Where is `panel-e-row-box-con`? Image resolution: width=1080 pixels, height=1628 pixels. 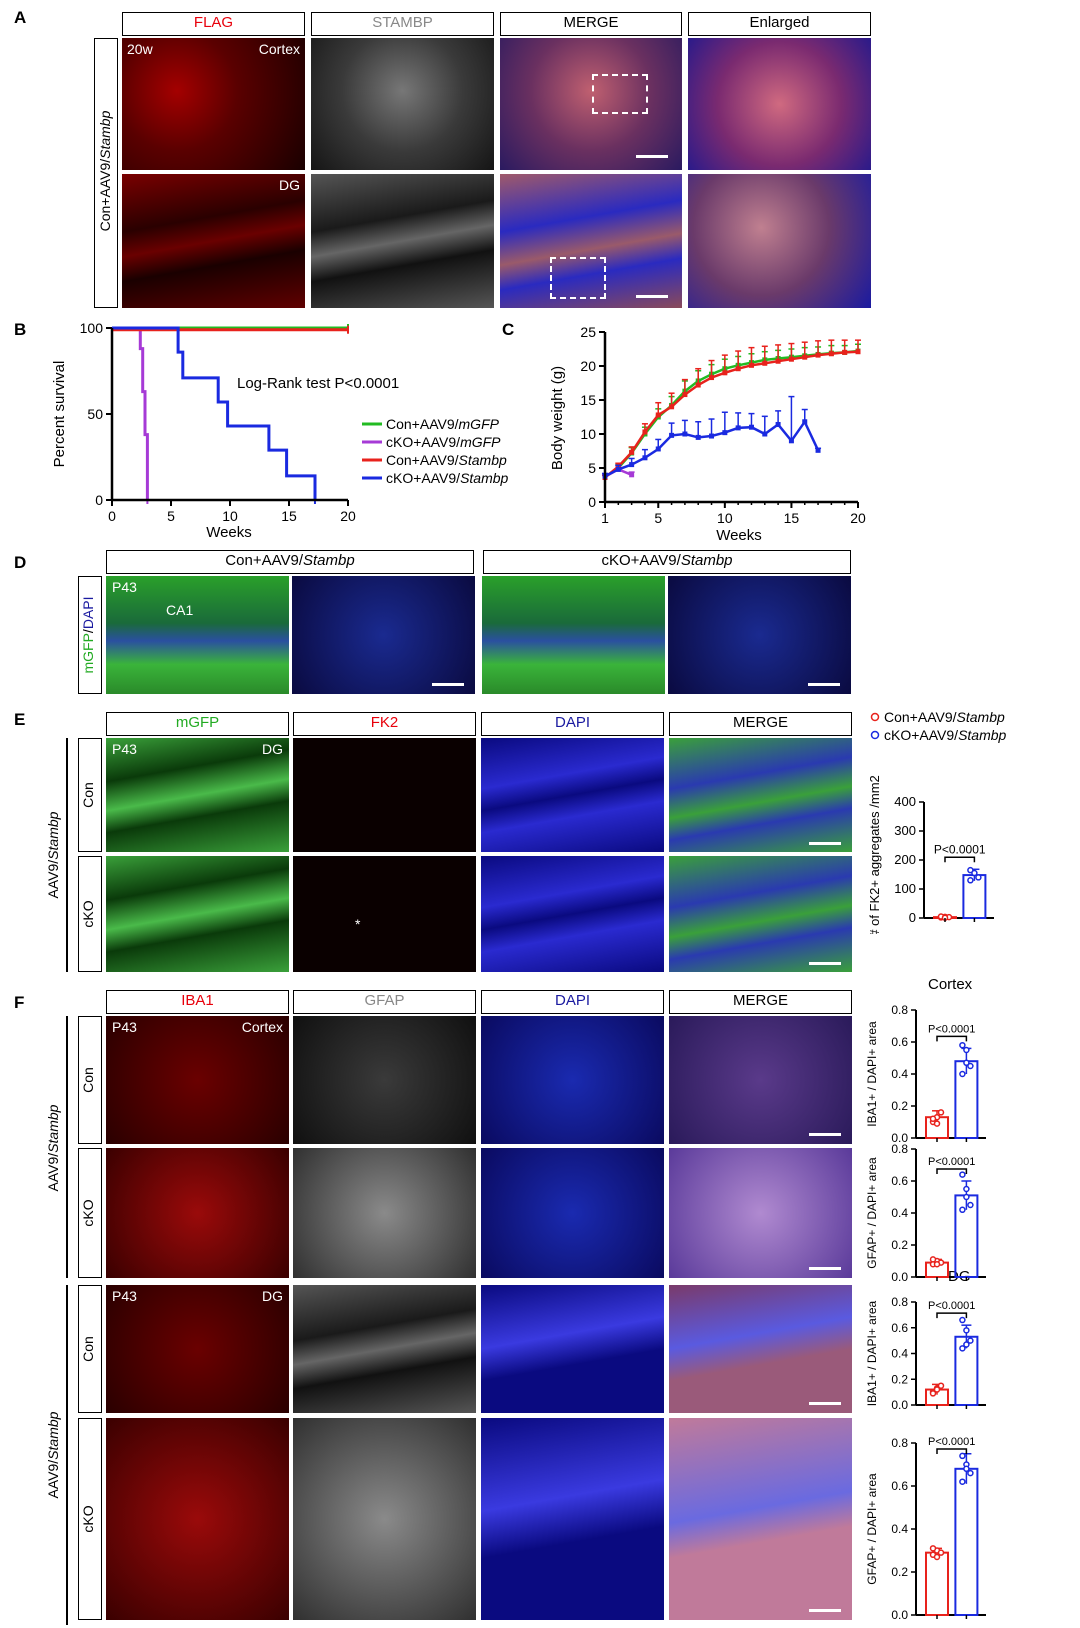 panel-e-row-box-con is located at coordinates (90, 795).